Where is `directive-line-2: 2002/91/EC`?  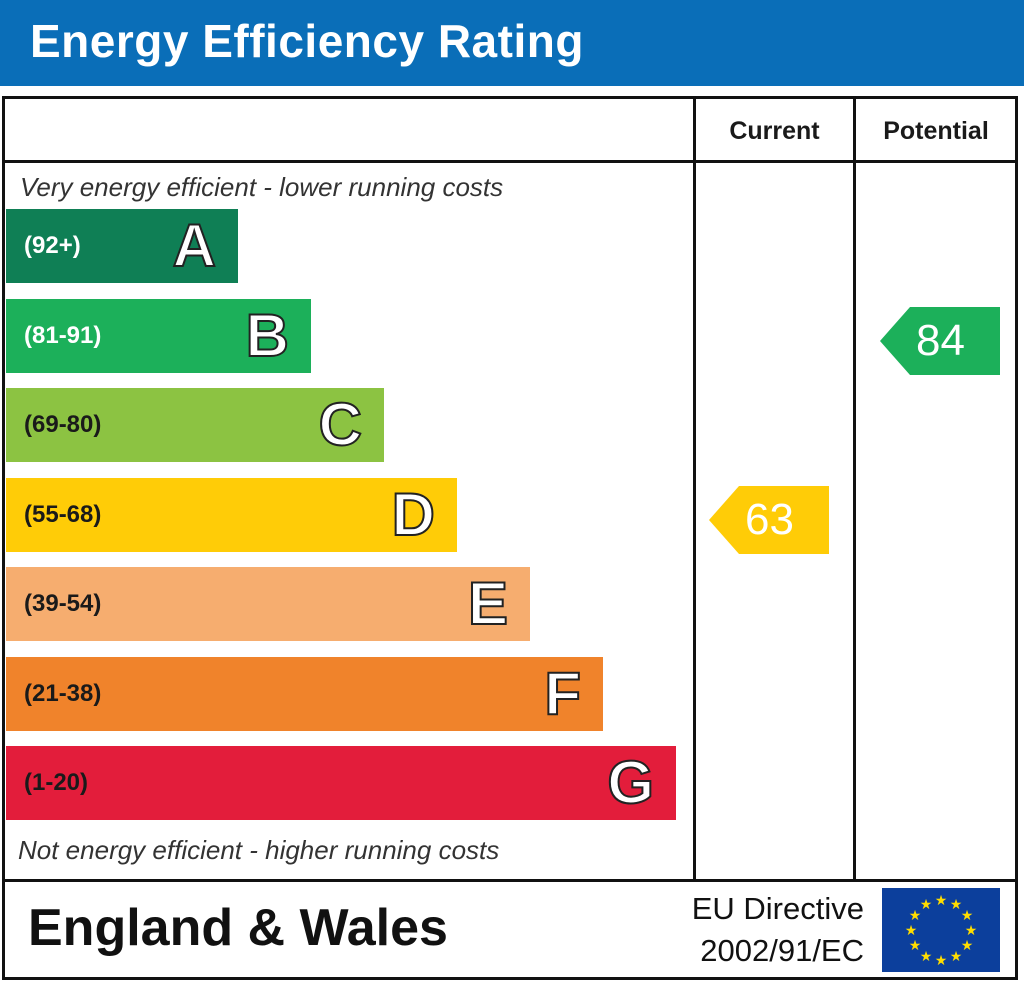 directive-line-2: 2002/91/EC is located at coordinates (782, 950).